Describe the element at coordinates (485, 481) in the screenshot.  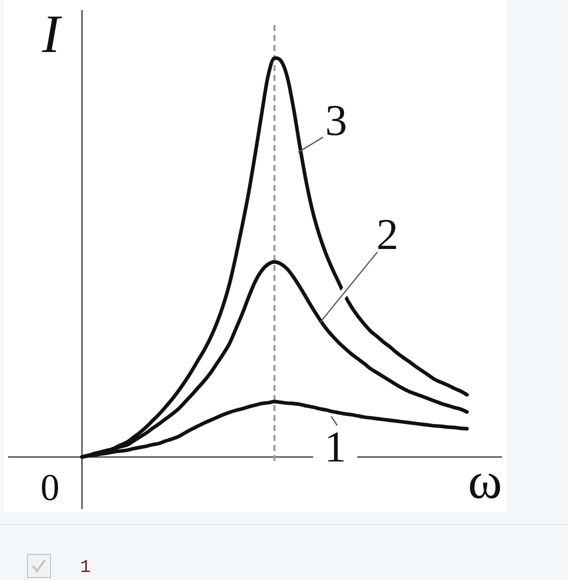
I see `x-axis-title: ω` at that location.